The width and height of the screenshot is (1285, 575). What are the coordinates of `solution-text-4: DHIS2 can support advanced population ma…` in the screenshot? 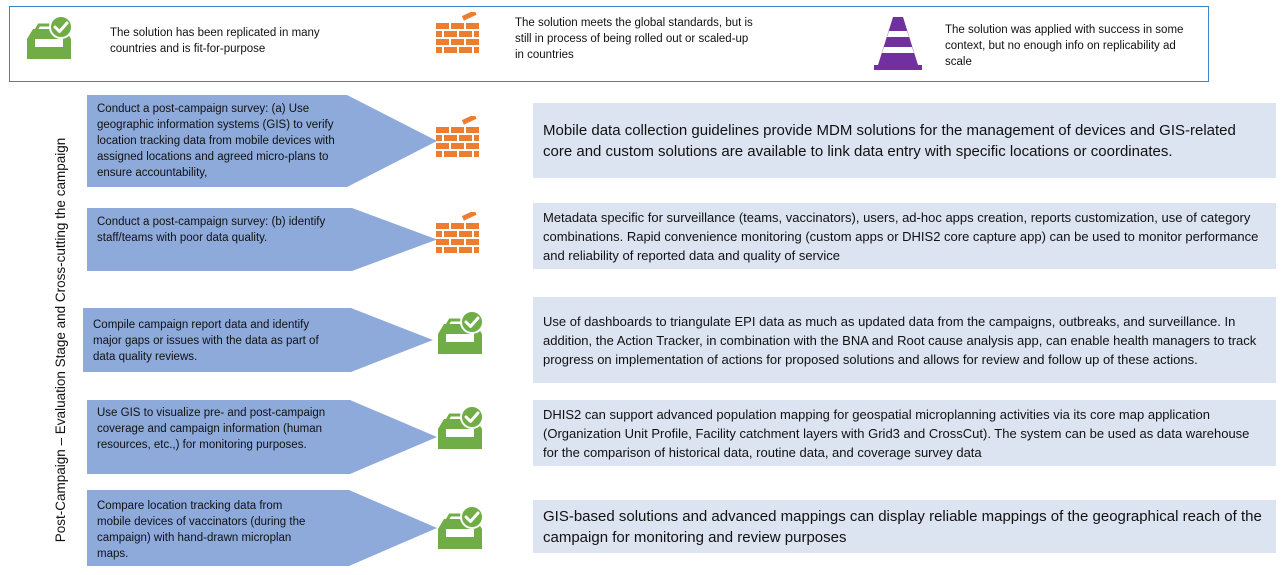 It's located at (896, 433).